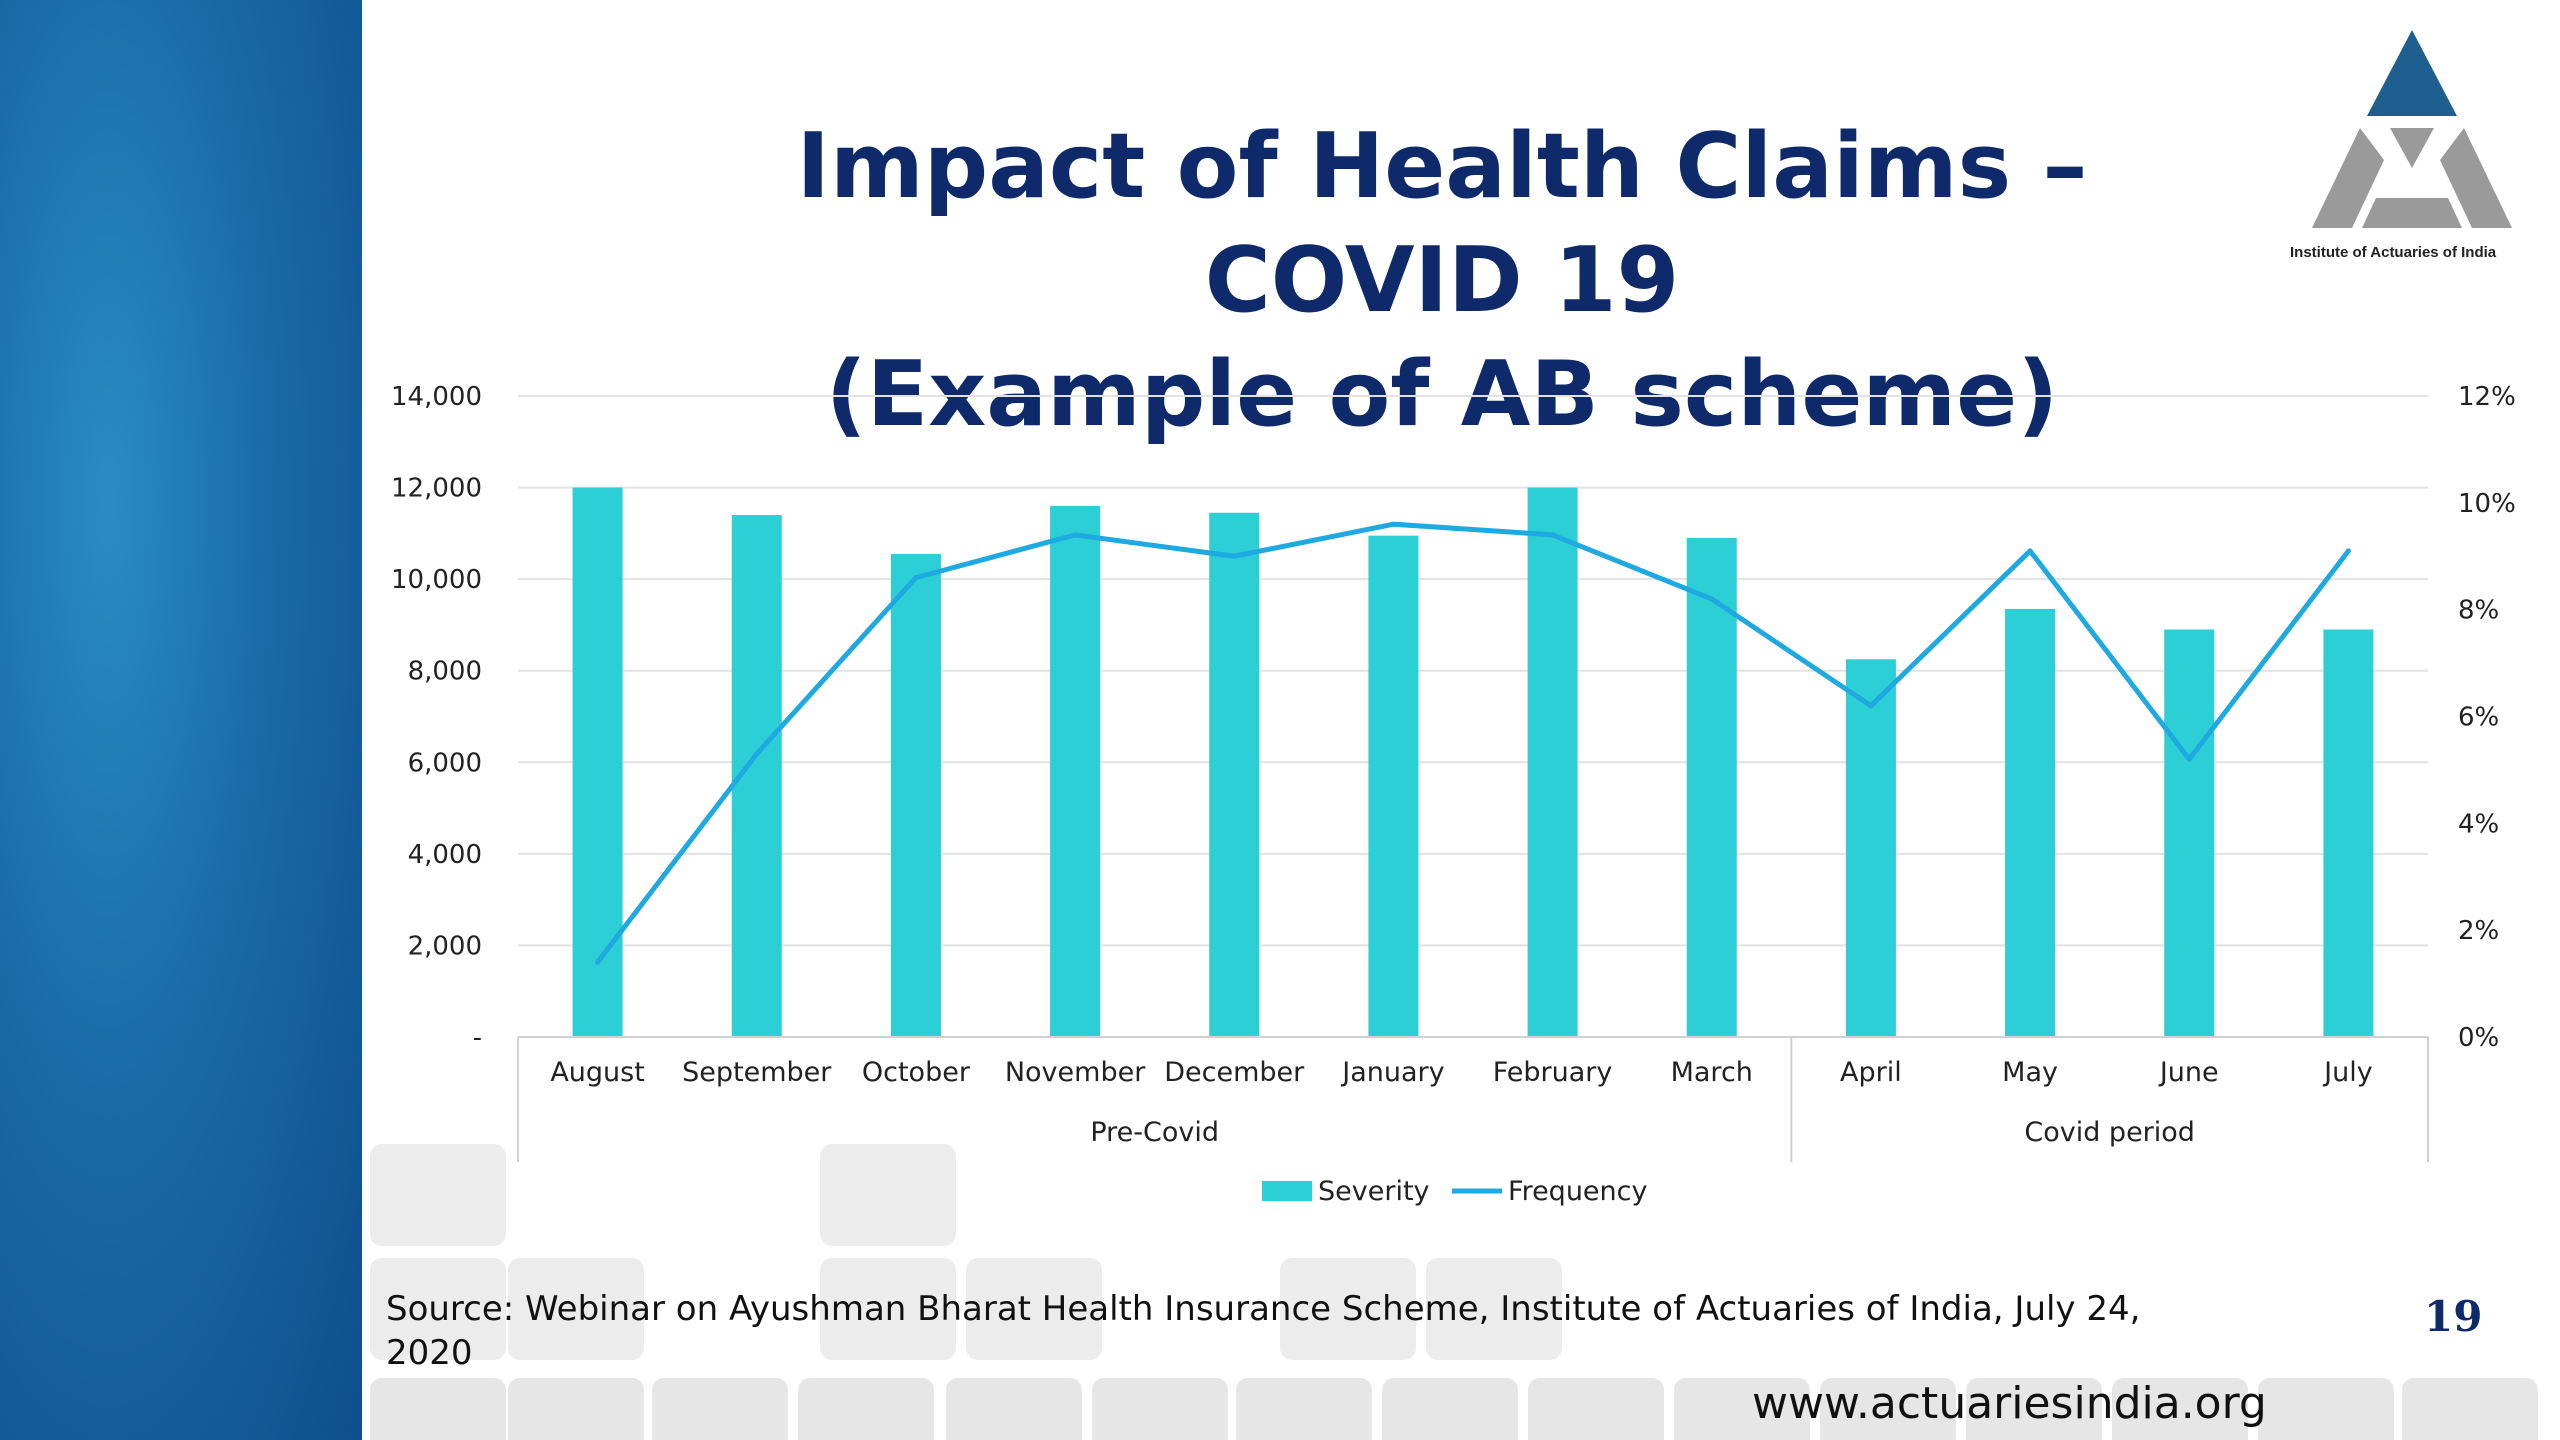 This screenshot has height=1440, width=2560. I want to click on legend-severity-swatch, so click(1287, 1191).